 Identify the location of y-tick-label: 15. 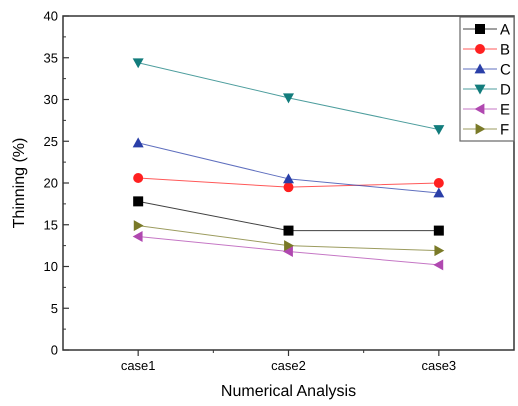
(51, 224).